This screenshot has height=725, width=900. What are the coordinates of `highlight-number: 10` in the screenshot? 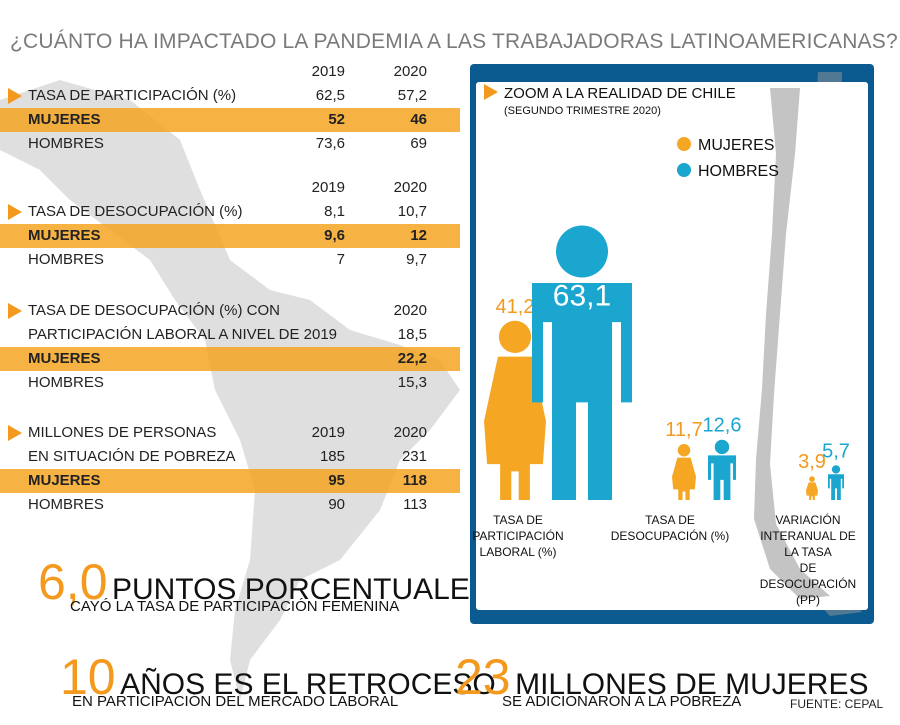 It's located at (88, 677).